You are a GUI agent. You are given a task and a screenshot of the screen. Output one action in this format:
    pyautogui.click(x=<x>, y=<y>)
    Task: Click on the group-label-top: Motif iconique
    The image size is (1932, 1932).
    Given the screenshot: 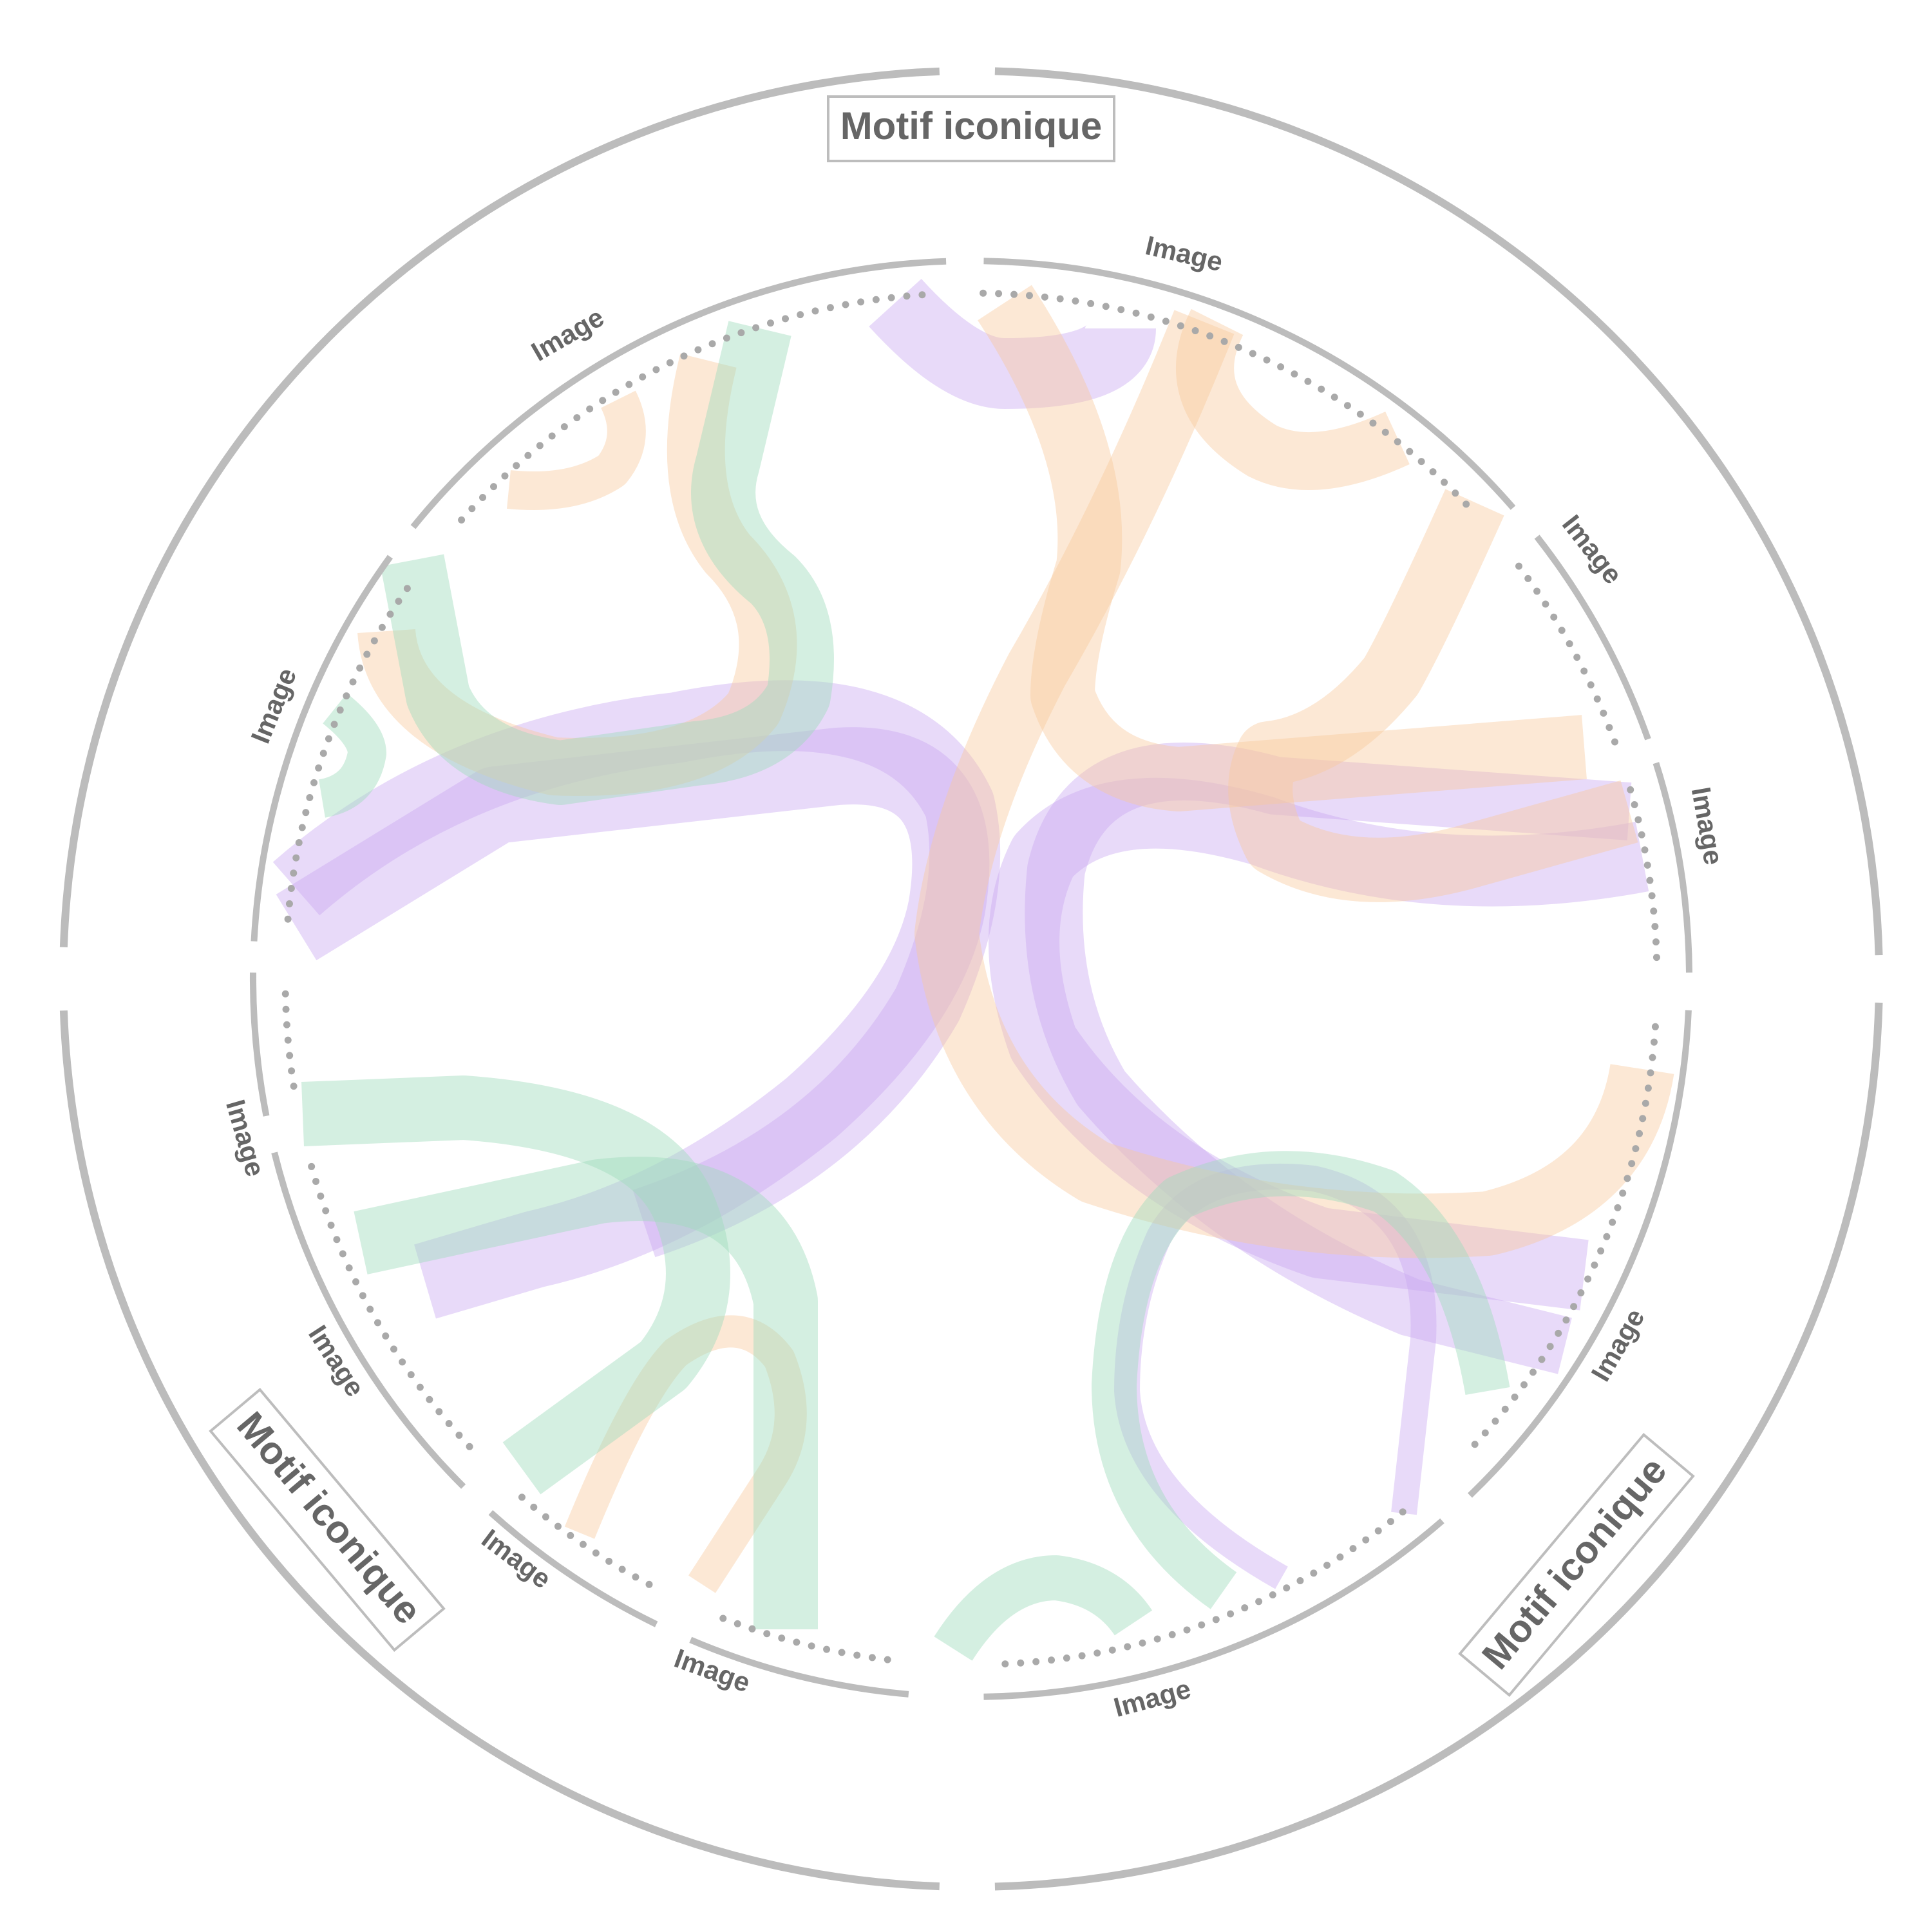 What is the action you would take?
    pyautogui.click(x=971, y=128)
    